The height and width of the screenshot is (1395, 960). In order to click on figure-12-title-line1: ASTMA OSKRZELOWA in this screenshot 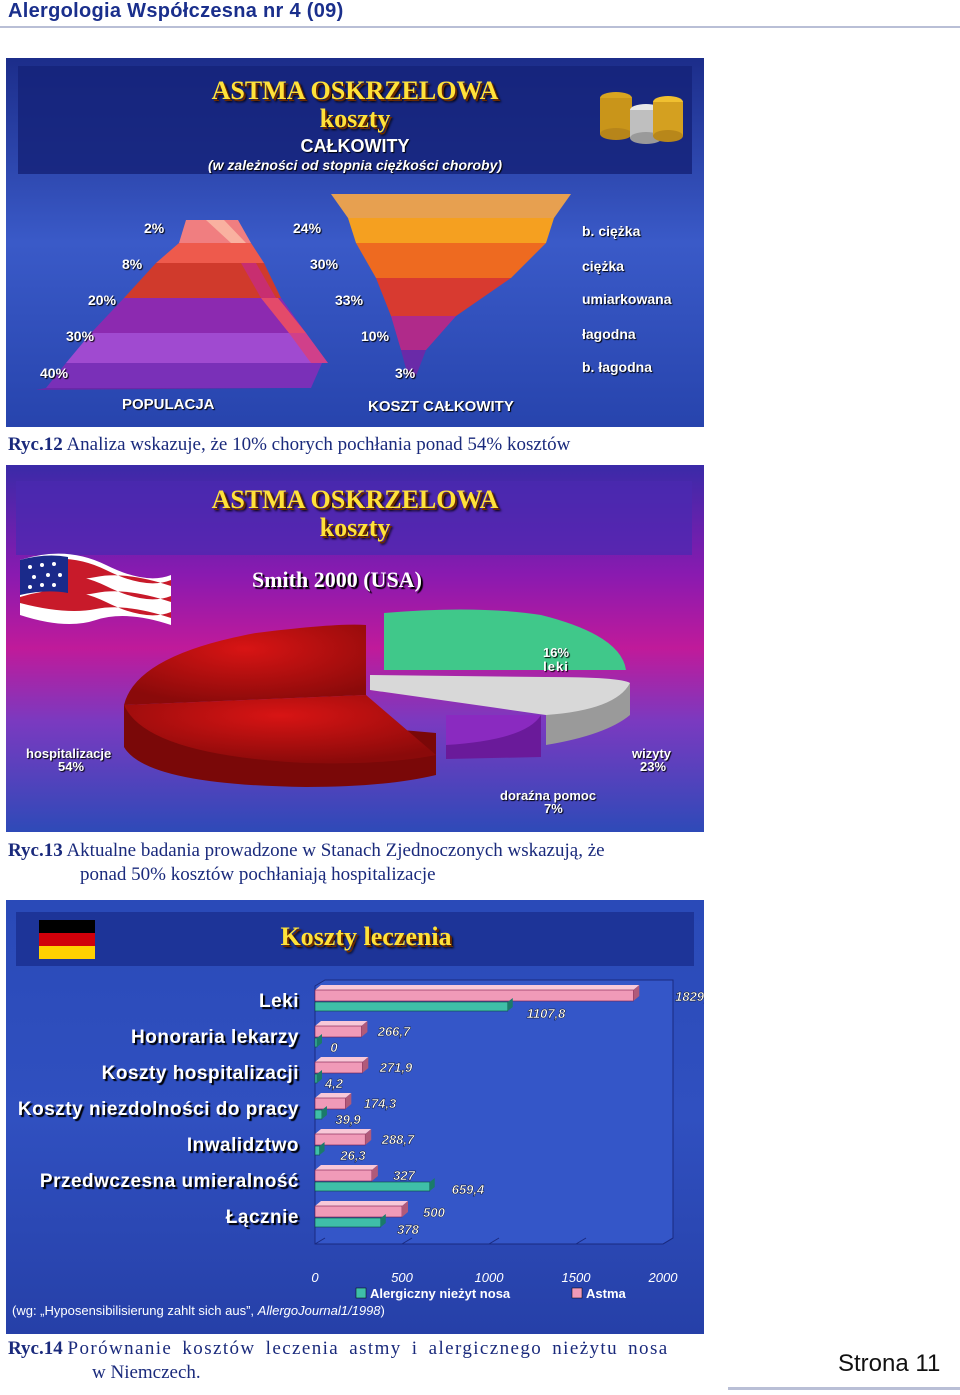, I will do `click(355, 90)`.